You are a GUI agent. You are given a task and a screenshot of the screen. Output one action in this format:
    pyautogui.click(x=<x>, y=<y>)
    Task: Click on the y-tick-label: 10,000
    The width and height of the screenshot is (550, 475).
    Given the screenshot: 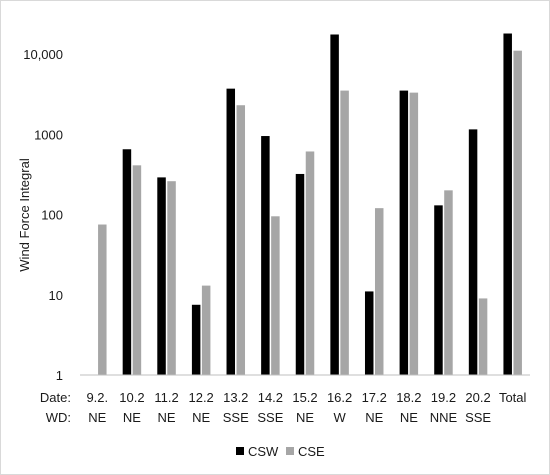 What is the action you would take?
    pyautogui.click(x=43, y=54)
    